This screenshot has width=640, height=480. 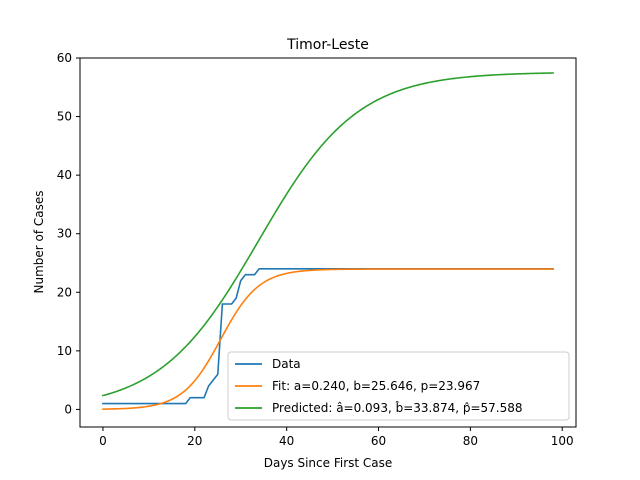 I want to click on y-tick-label-0: 0, so click(x=68, y=409).